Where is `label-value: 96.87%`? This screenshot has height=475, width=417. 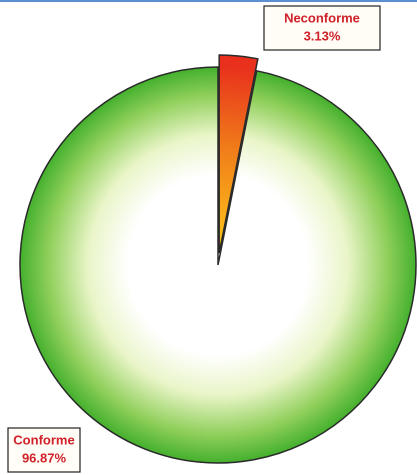
label-value: 96.87% is located at coordinates (44, 457).